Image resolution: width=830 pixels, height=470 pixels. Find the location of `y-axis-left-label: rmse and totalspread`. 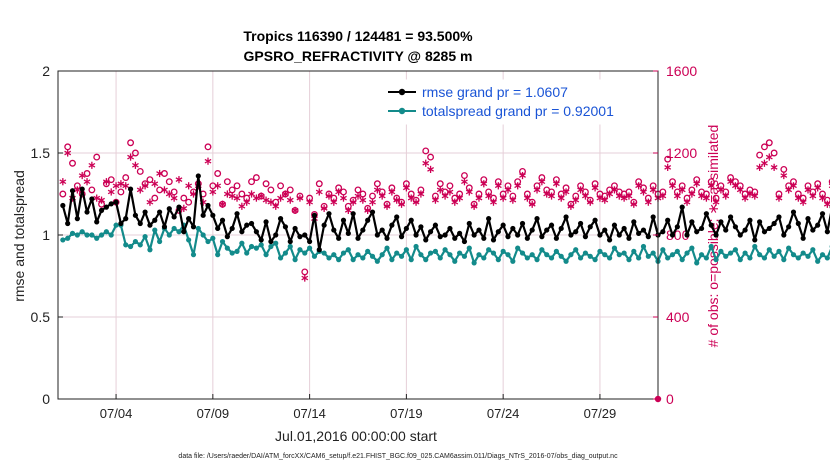

y-axis-left-label: rmse and totalspread is located at coordinates (19, 236).